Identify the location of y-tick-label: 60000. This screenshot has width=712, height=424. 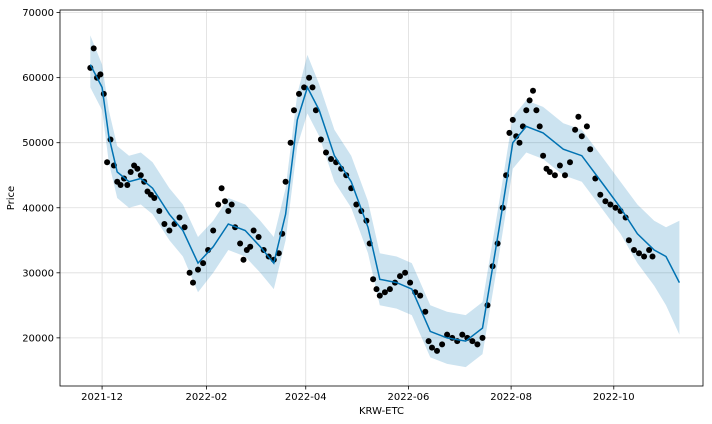
(38, 78).